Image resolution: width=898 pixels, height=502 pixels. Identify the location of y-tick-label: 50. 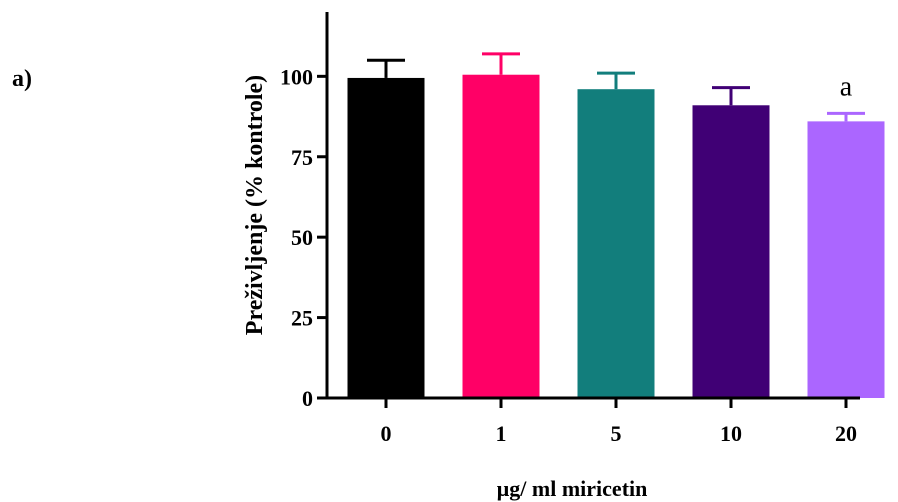
(302, 237).